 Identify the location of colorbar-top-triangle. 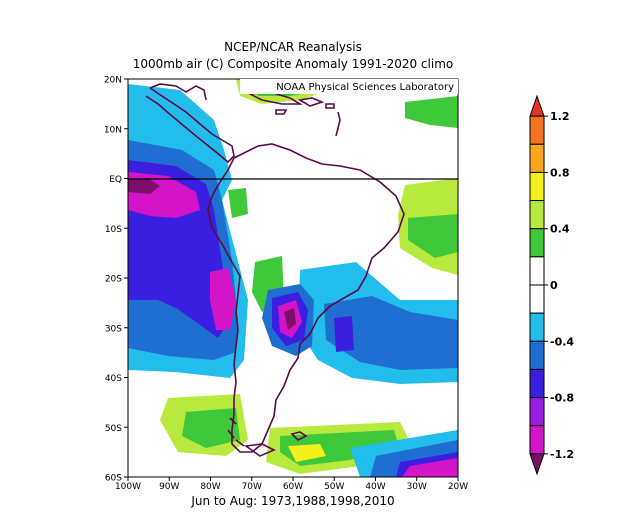
(537, 105).